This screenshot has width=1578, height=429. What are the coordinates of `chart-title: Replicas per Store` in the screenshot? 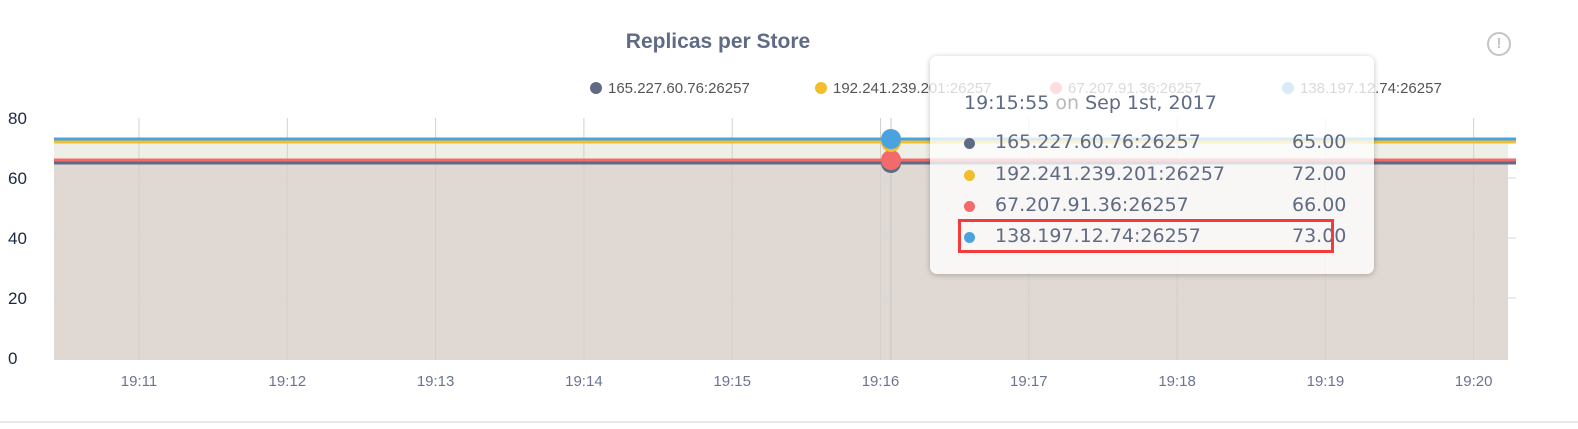 It's located at (718, 41).